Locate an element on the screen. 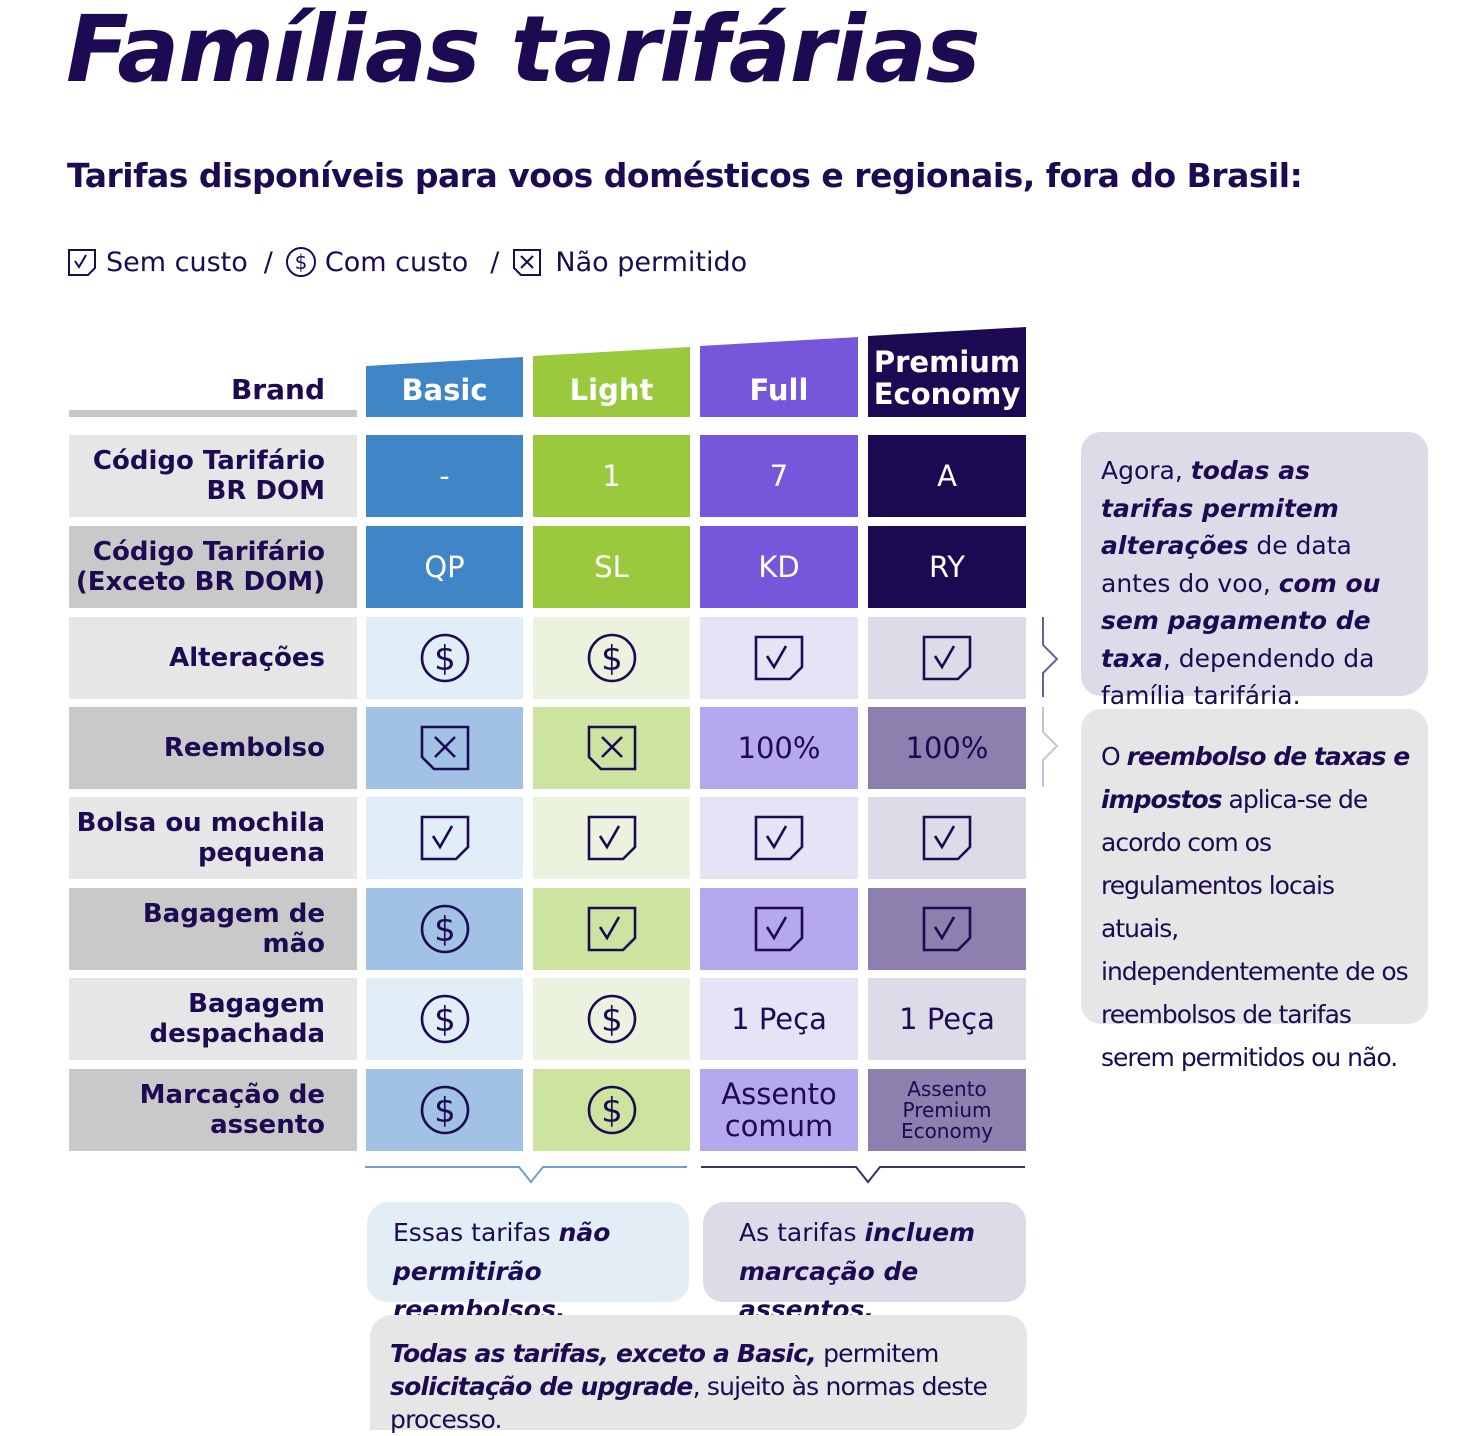  note-refund-emphasis: reembolso de taxas e impostos is located at coordinates (1255, 778).